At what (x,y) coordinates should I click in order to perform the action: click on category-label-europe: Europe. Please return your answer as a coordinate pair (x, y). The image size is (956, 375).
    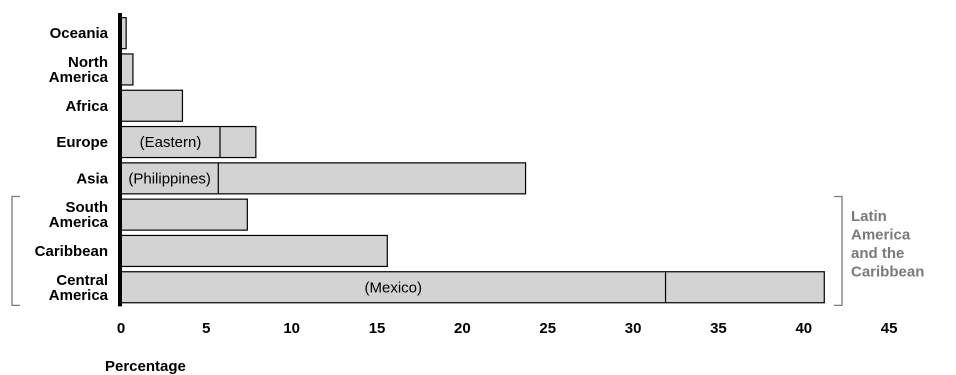
    Looking at the image, I should click on (82, 142).